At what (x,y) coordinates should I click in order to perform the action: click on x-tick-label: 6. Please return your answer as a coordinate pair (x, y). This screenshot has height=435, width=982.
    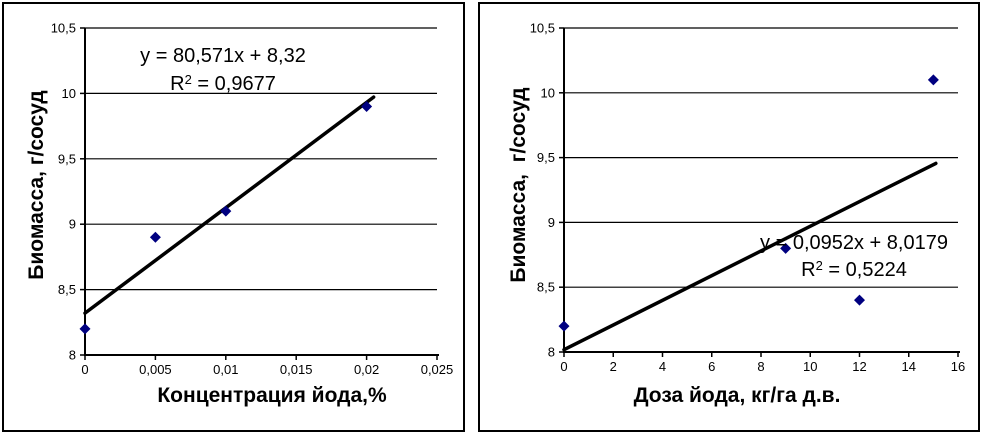
    Looking at the image, I should click on (711, 366).